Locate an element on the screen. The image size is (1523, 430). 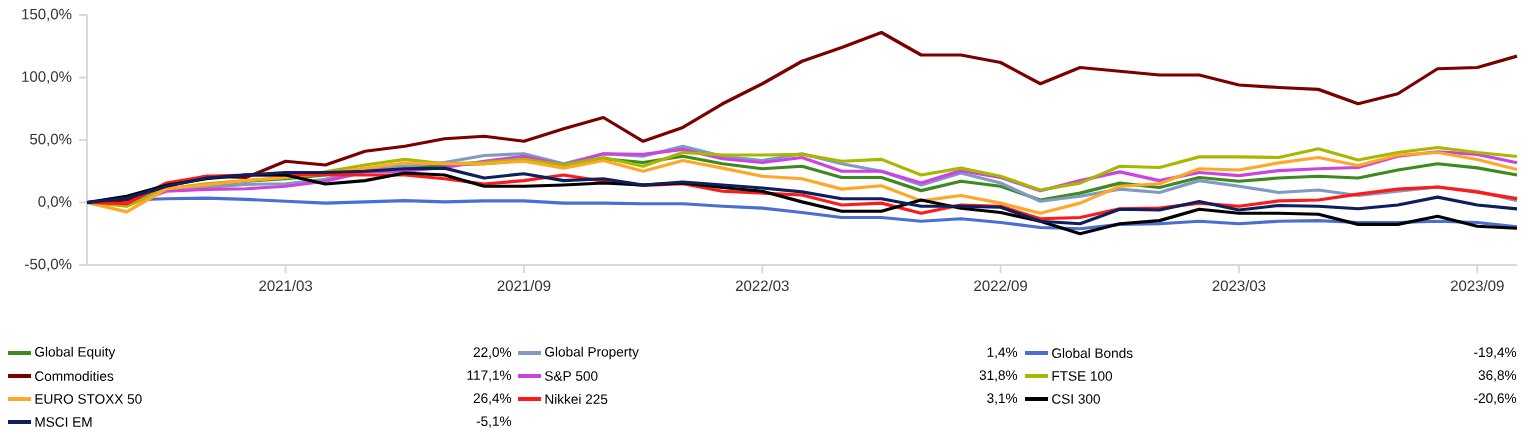
legend-label: Global Property is located at coordinates (592, 353).